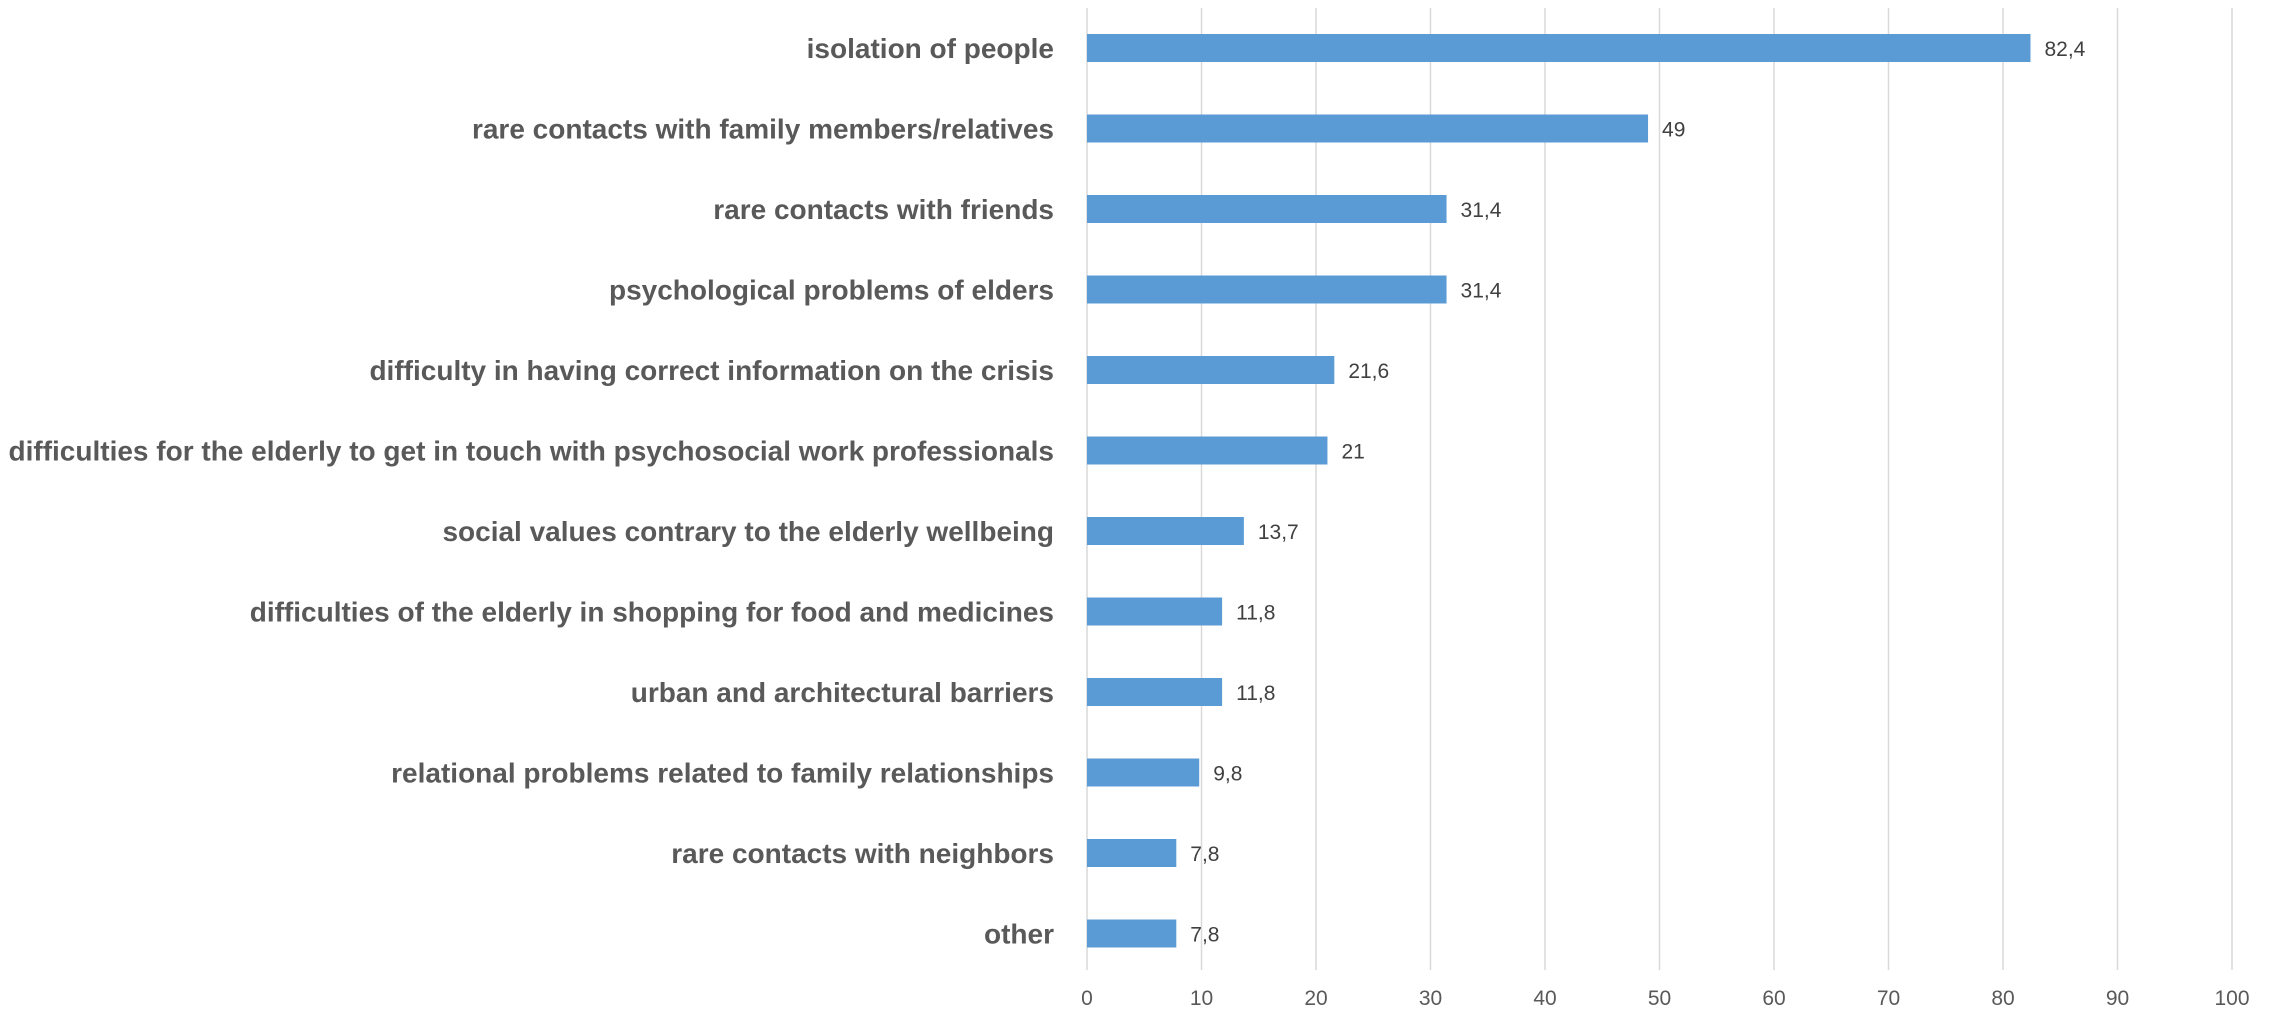 This screenshot has width=2270, height=1020. What do you see at coordinates (1368, 371) in the screenshot?
I see `data-label-4: 21,6` at bounding box center [1368, 371].